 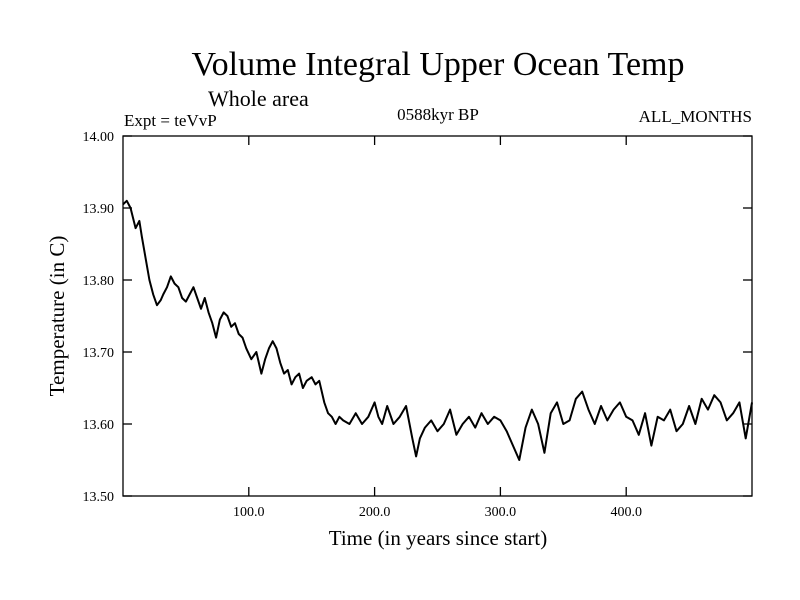 What do you see at coordinates (99, 425) in the screenshot?
I see `y-tick-label: 13.60` at bounding box center [99, 425].